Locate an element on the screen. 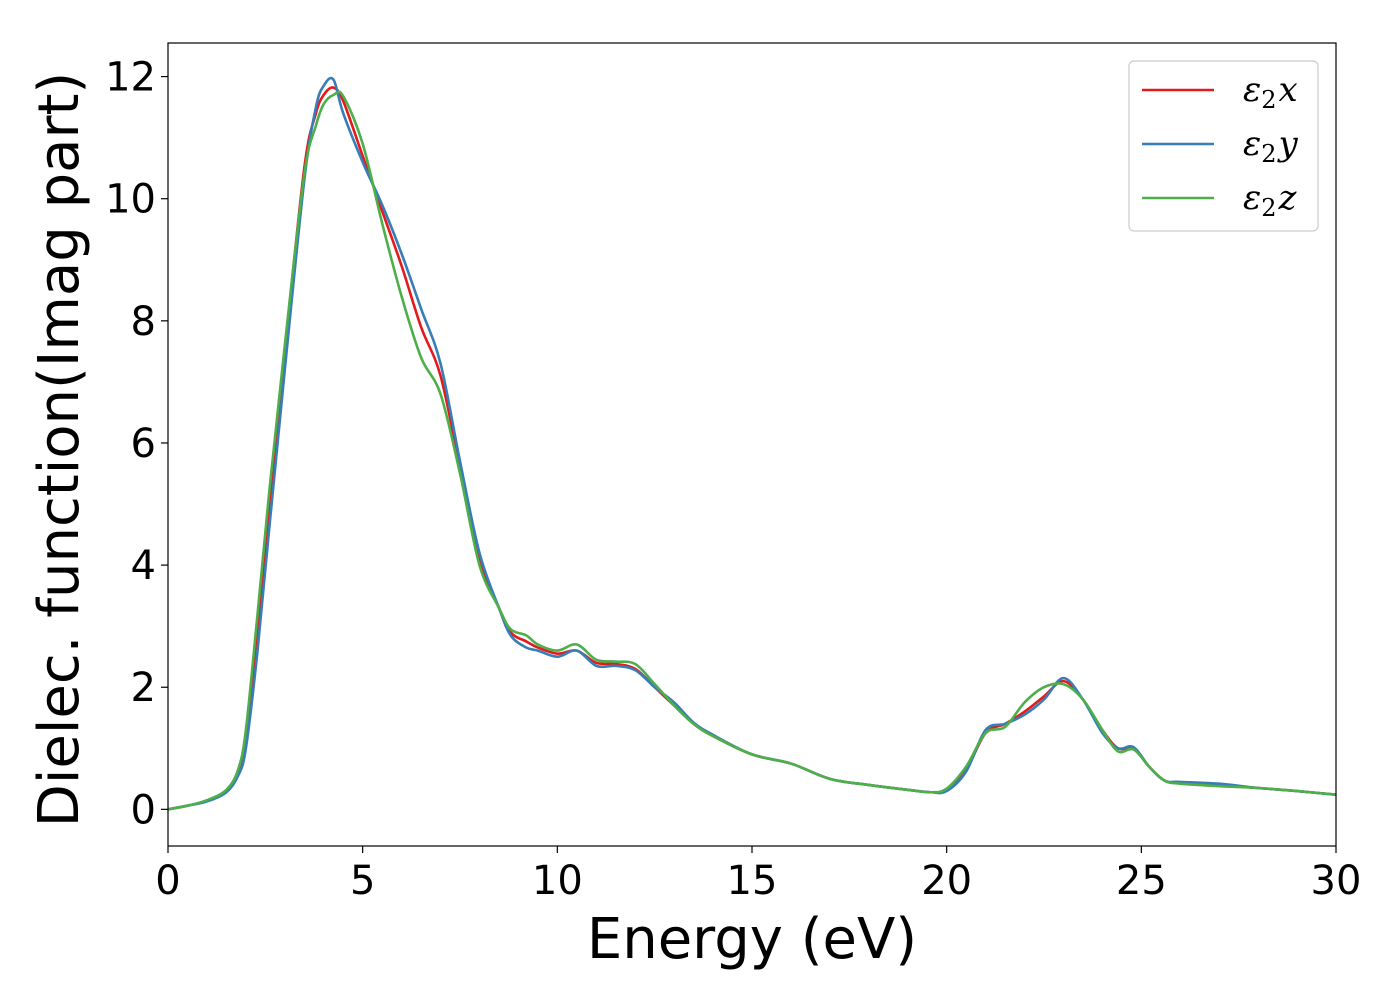 The width and height of the screenshot is (1400, 1000). legend-label-var: x is located at coordinates (1288, 90).